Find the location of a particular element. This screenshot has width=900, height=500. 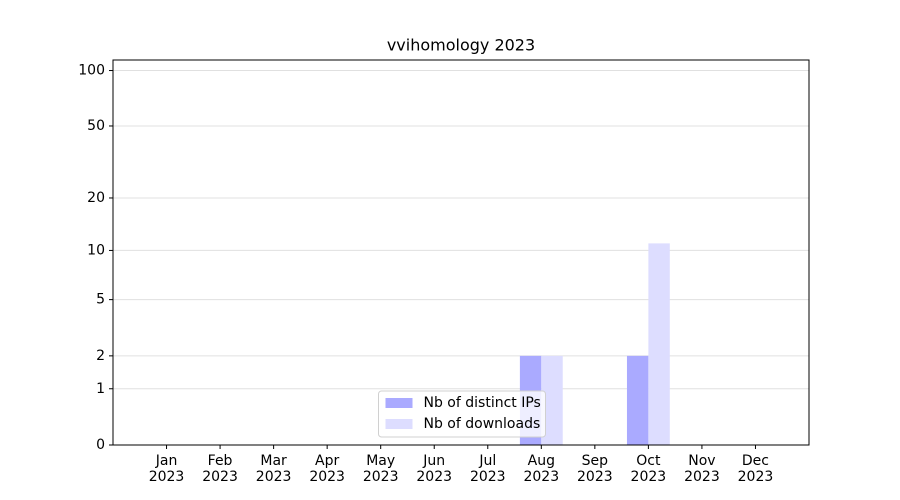

x-tick-label: Aug 2023 is located at coordinates (541, 469).